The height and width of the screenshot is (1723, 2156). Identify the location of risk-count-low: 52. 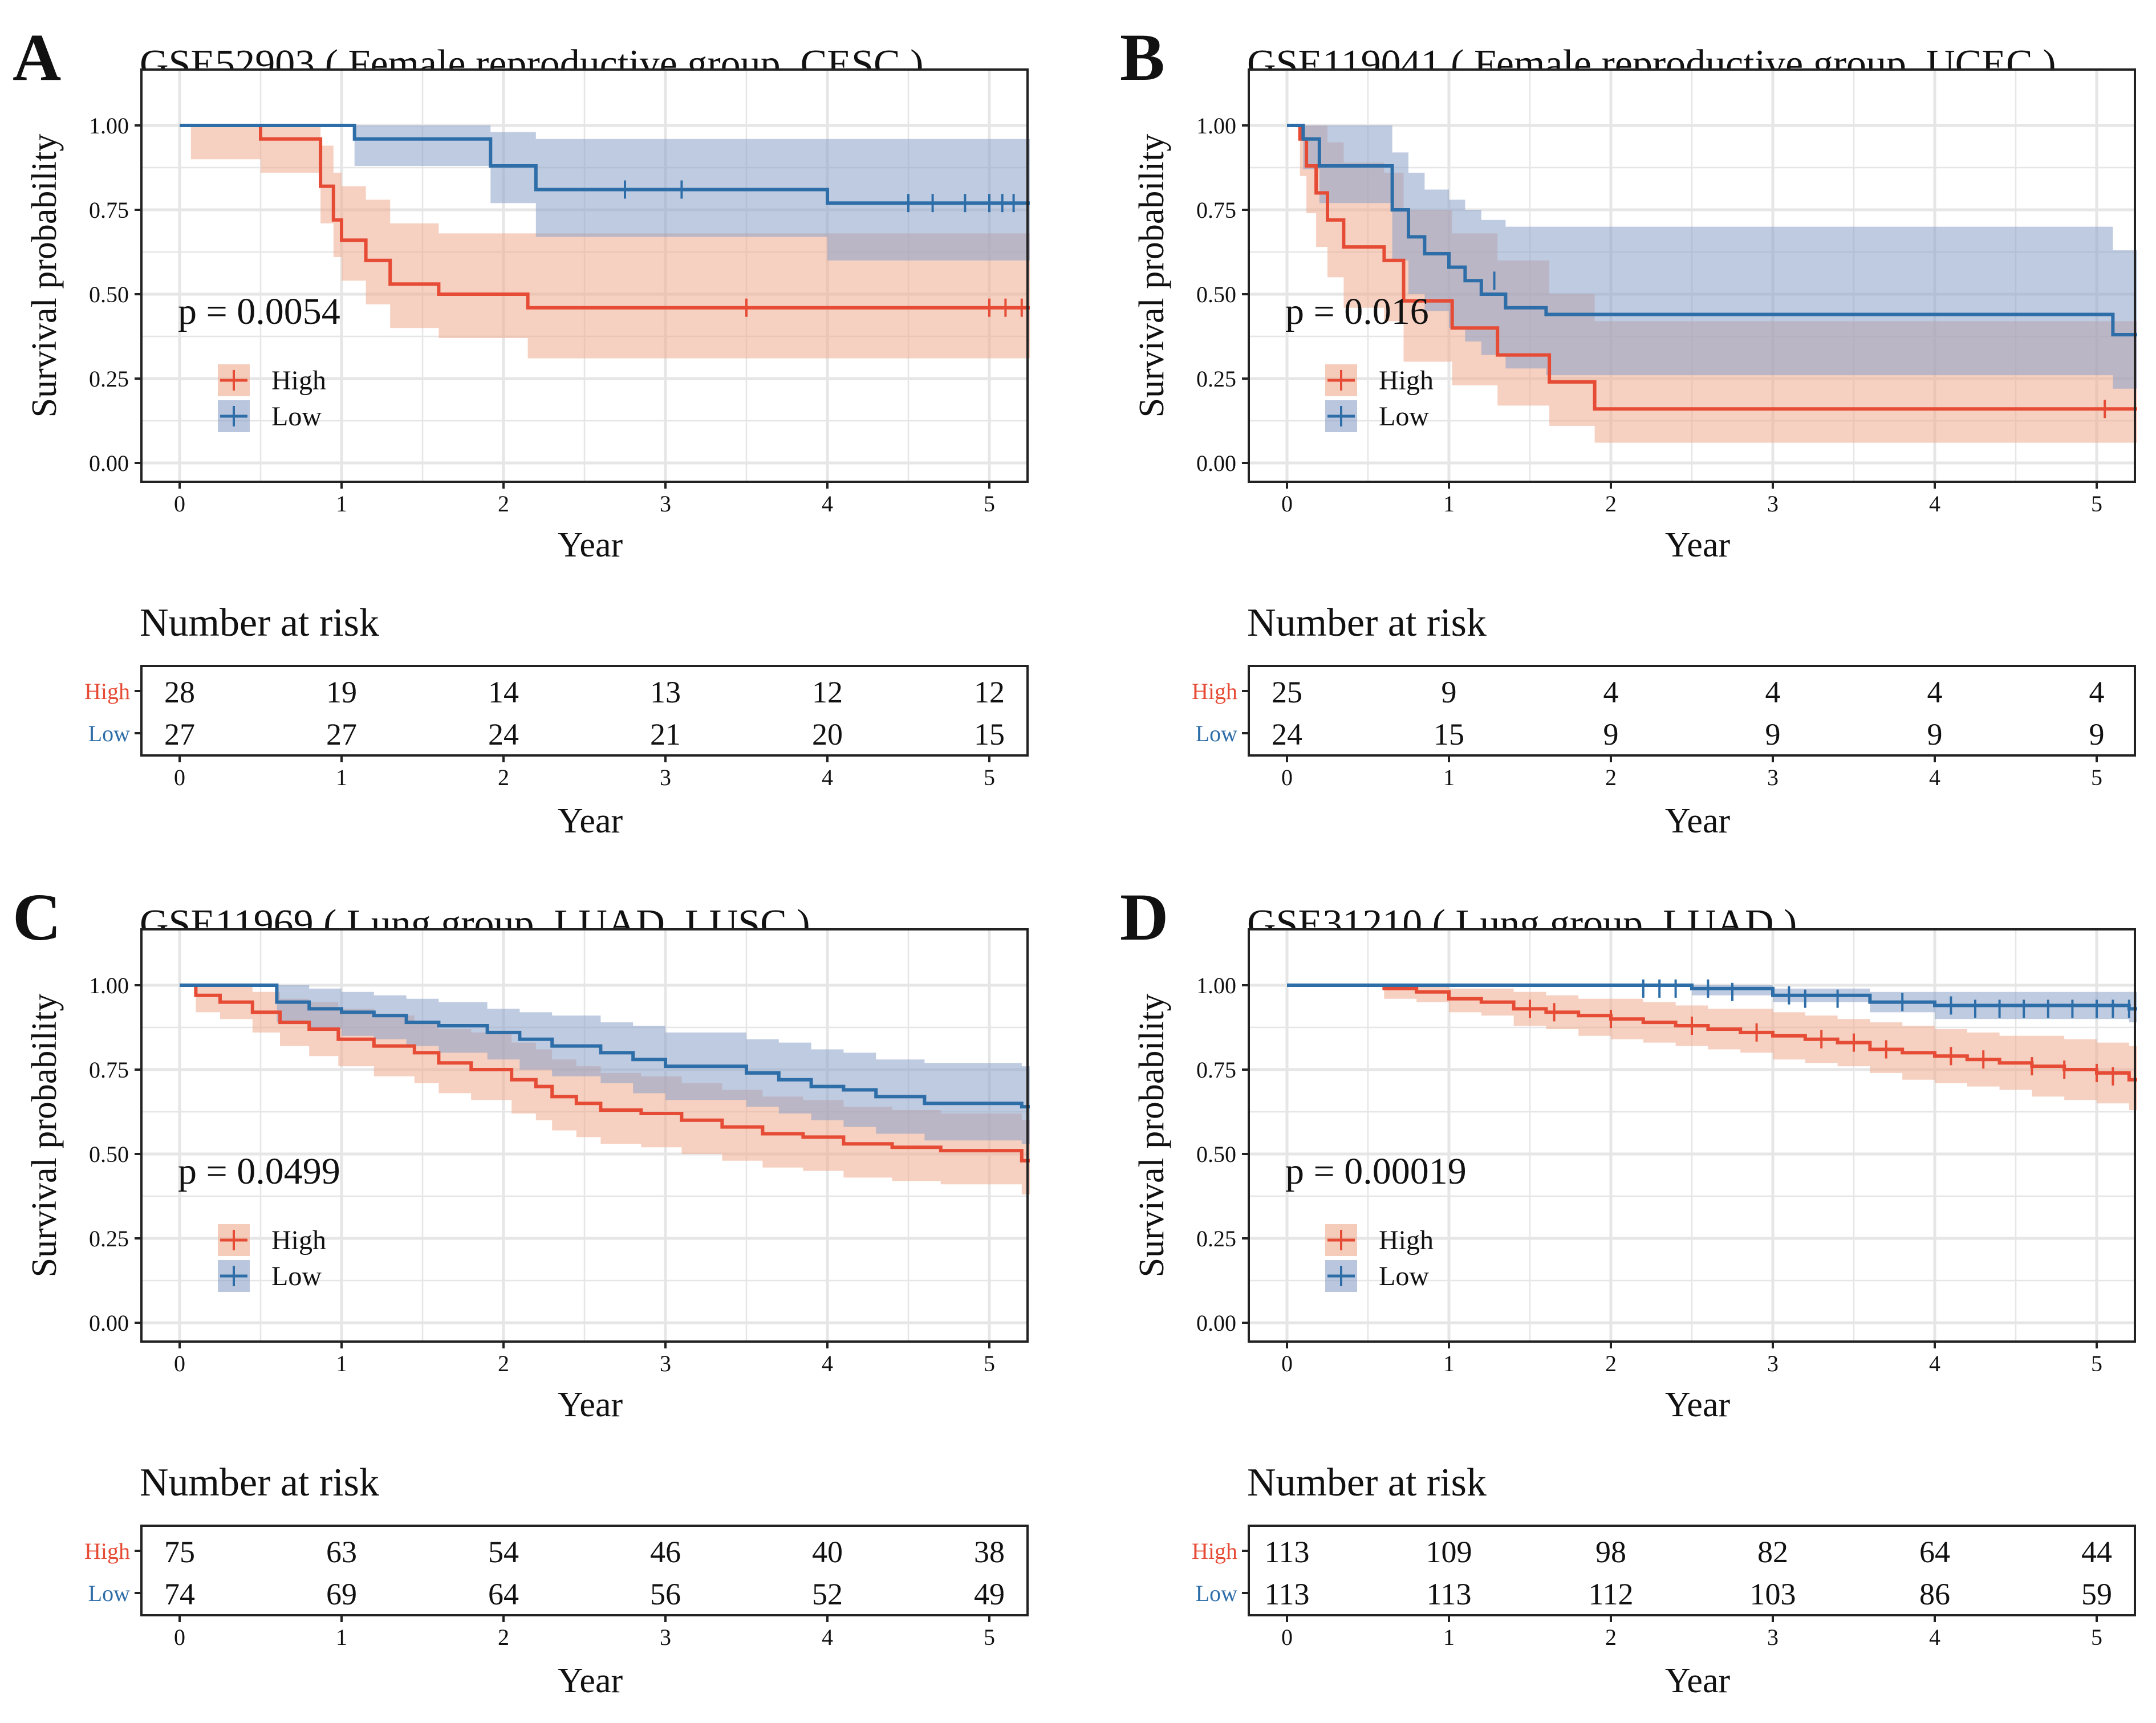
(827, 1594).